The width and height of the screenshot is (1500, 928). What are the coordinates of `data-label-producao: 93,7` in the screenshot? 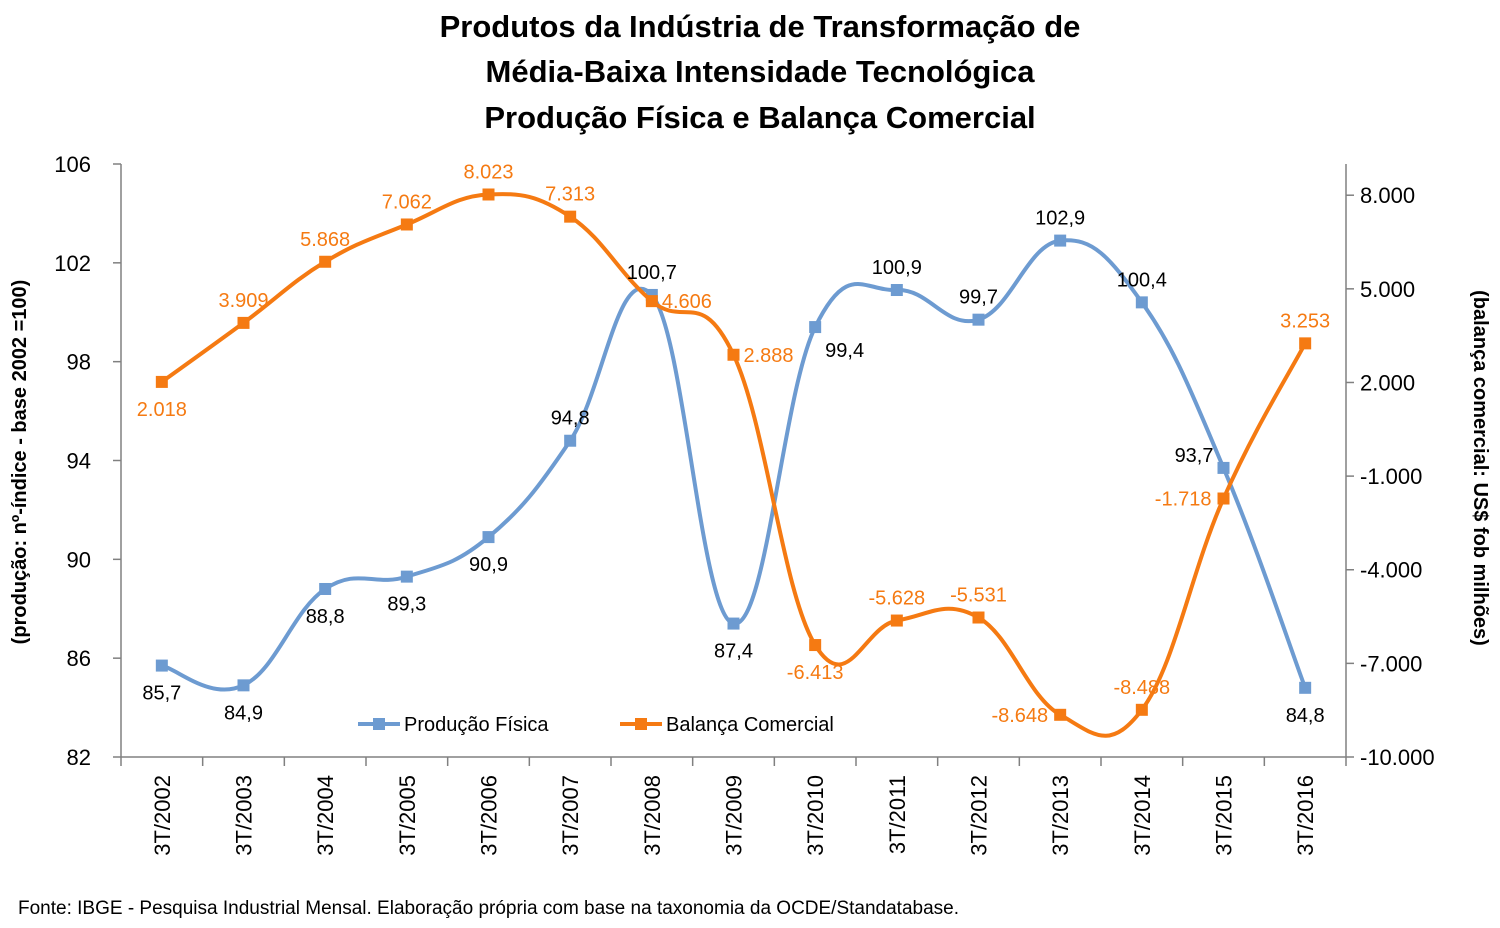 It's located at (1194, 456).